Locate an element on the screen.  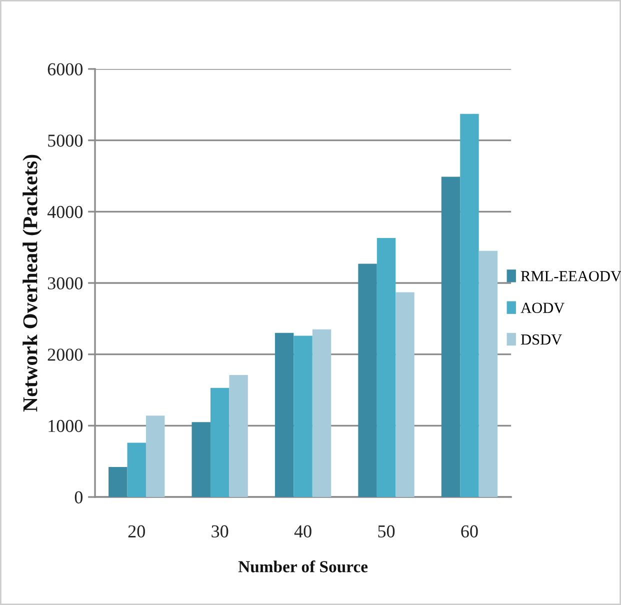
x-axis-title: Number of Source is located at coordinates (303, 566).